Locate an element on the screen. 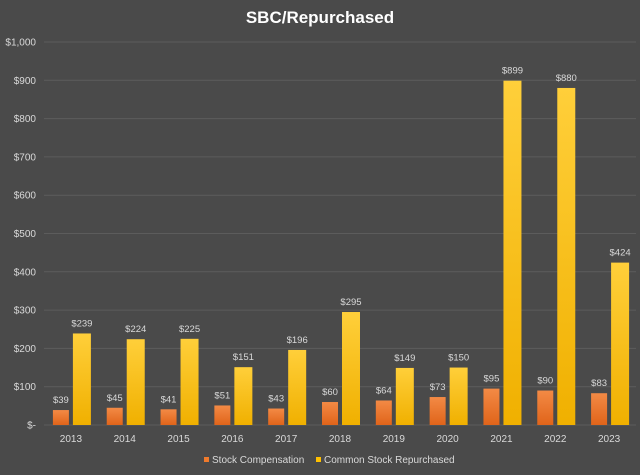 This screenshot has height=475, width=640. data-label: $424 is located at coordinates (620, 253).